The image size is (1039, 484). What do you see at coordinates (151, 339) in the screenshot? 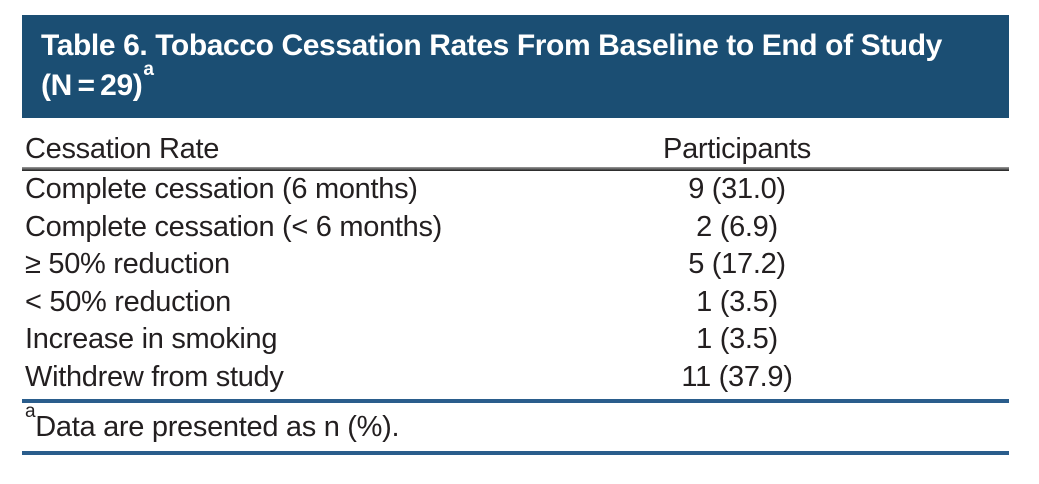
I see `row-label: Increase in smoking` at bounding box center [151, 339].